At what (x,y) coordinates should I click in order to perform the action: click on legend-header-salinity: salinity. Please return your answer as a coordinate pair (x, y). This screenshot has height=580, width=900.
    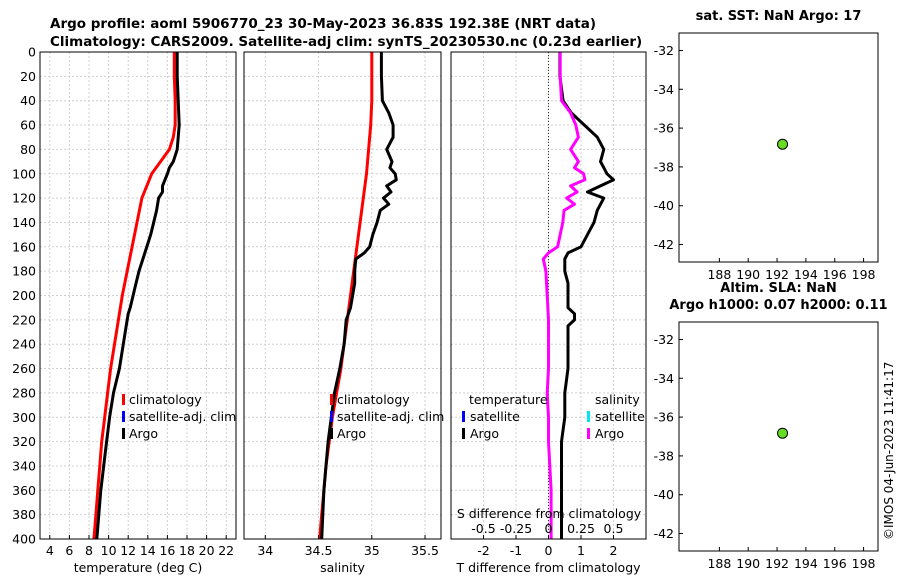
    Looking at the image, I should click on (617, 399).